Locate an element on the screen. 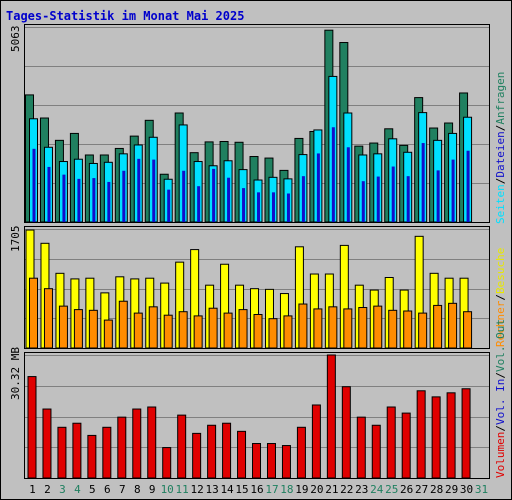 The width and height of the screenshot is (512, 500). x-tick-label: 8 is located at coordinates (137, 489).